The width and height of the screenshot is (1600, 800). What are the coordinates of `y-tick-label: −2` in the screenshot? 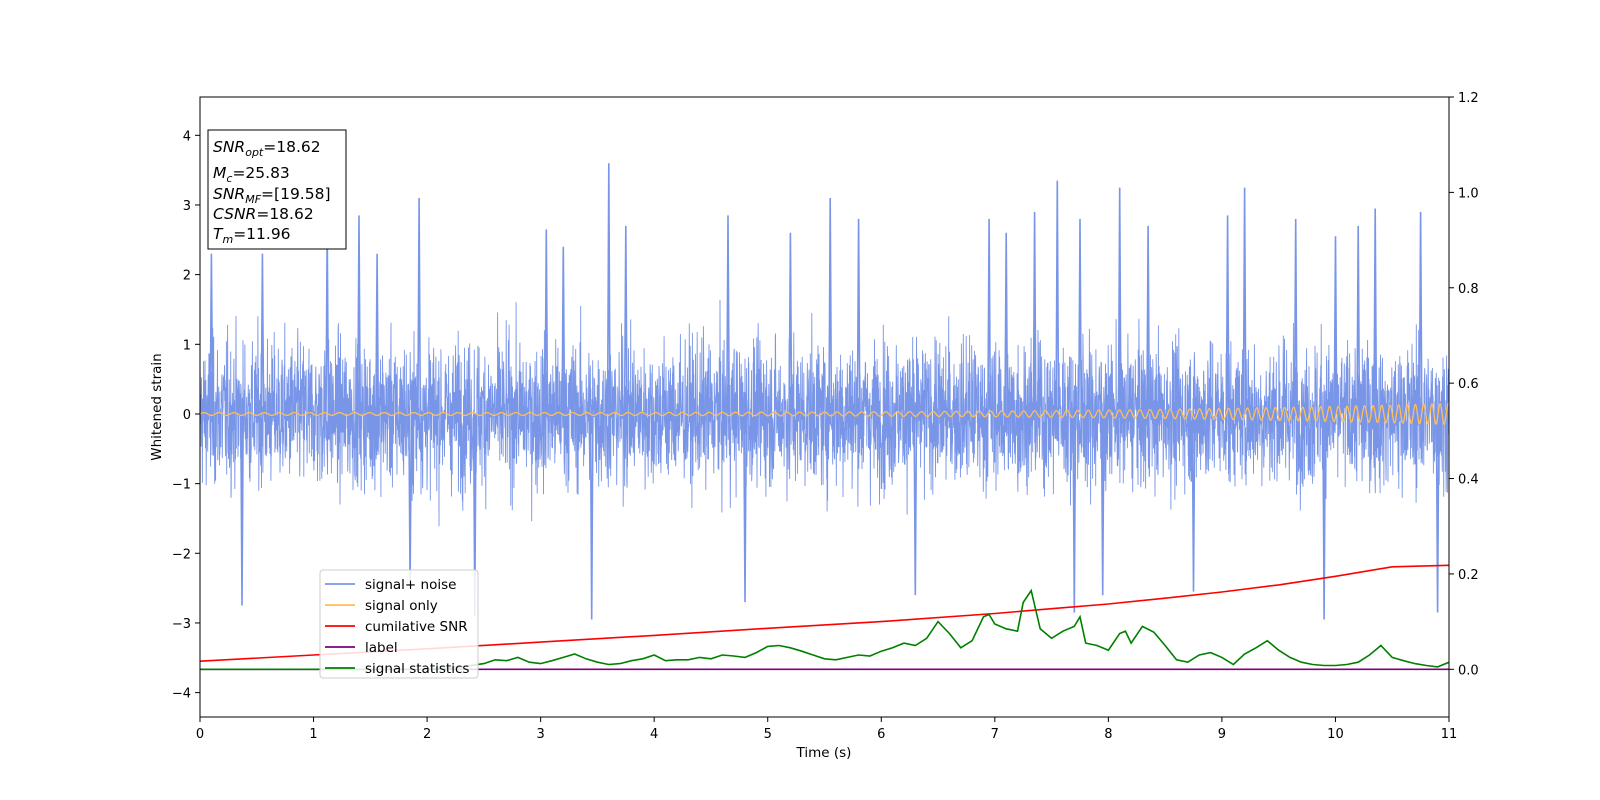 It's located at (181, 554).